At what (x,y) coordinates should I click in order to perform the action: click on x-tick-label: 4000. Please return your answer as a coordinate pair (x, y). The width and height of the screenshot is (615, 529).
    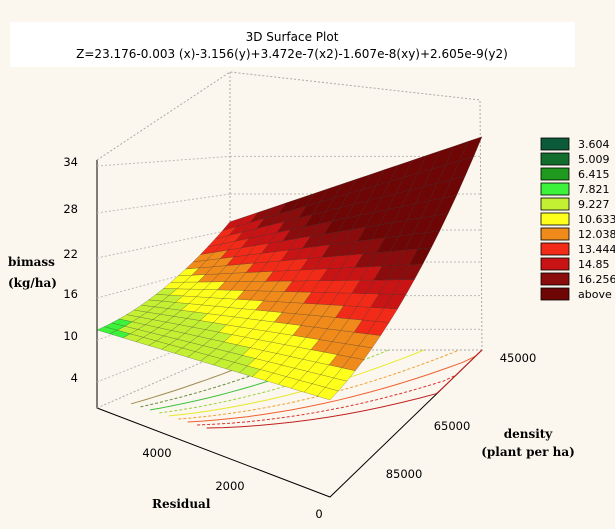
    Looking at the image, I should click on (156, 453).